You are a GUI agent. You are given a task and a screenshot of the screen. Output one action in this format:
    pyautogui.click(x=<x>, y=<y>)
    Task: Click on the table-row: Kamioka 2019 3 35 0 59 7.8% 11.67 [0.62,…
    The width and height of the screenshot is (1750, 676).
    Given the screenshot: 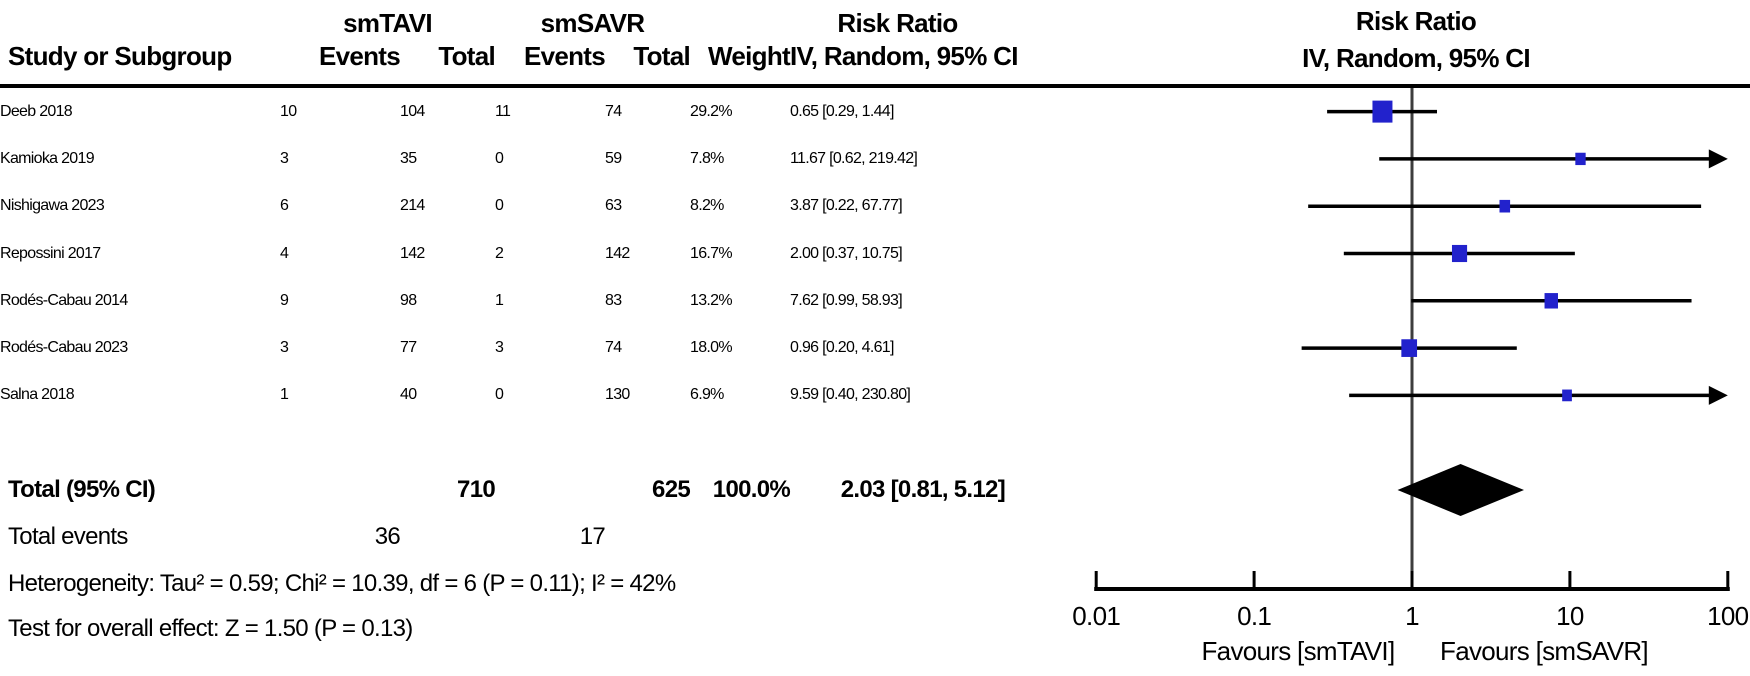 What is the action you would take?
    pyautogui.click(x=502, y=158)
    